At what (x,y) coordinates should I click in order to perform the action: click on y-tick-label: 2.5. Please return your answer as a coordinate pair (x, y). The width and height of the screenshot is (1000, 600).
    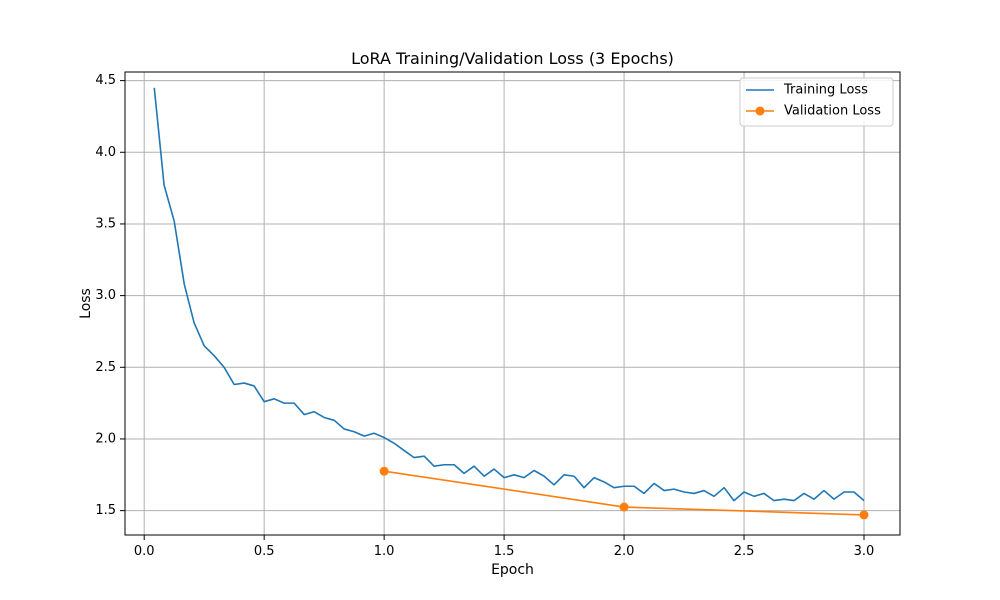
    Looking at the image, I should click on (105, 367).